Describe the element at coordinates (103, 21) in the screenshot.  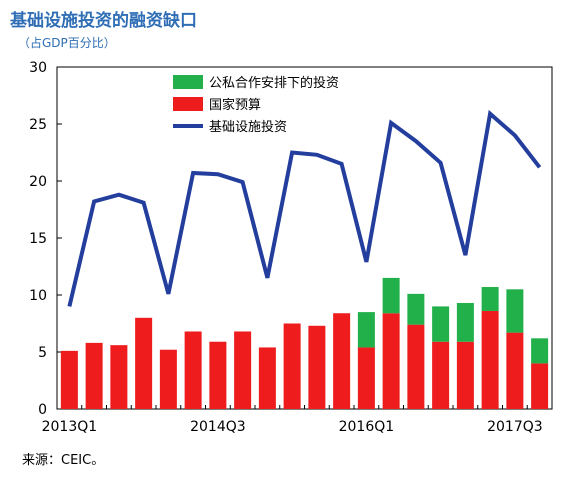
I see `chart-title: 基础设施投资的融资缺口` at that location.